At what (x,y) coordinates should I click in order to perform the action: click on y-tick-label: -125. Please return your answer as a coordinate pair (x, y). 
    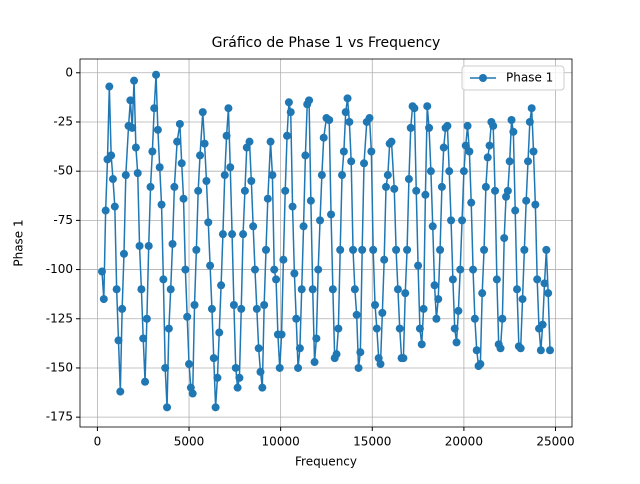
    Looking at the image, I should click on (59, 318).